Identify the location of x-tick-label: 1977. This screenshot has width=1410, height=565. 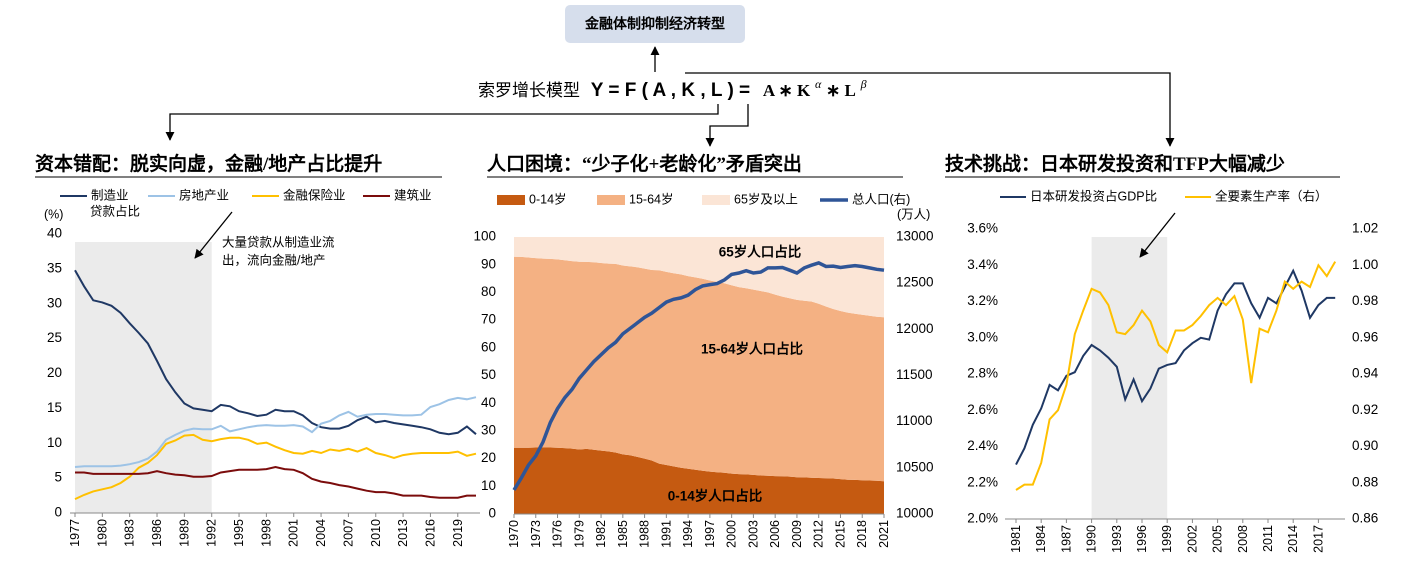
(75, 533).